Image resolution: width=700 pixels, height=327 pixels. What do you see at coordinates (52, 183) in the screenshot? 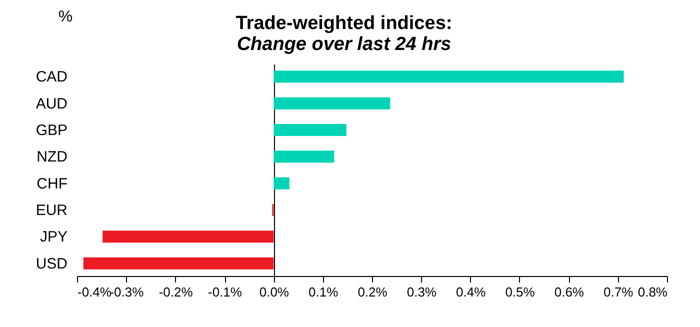
I see `y-tick-label: CHF` at bounding box center [52, 183].